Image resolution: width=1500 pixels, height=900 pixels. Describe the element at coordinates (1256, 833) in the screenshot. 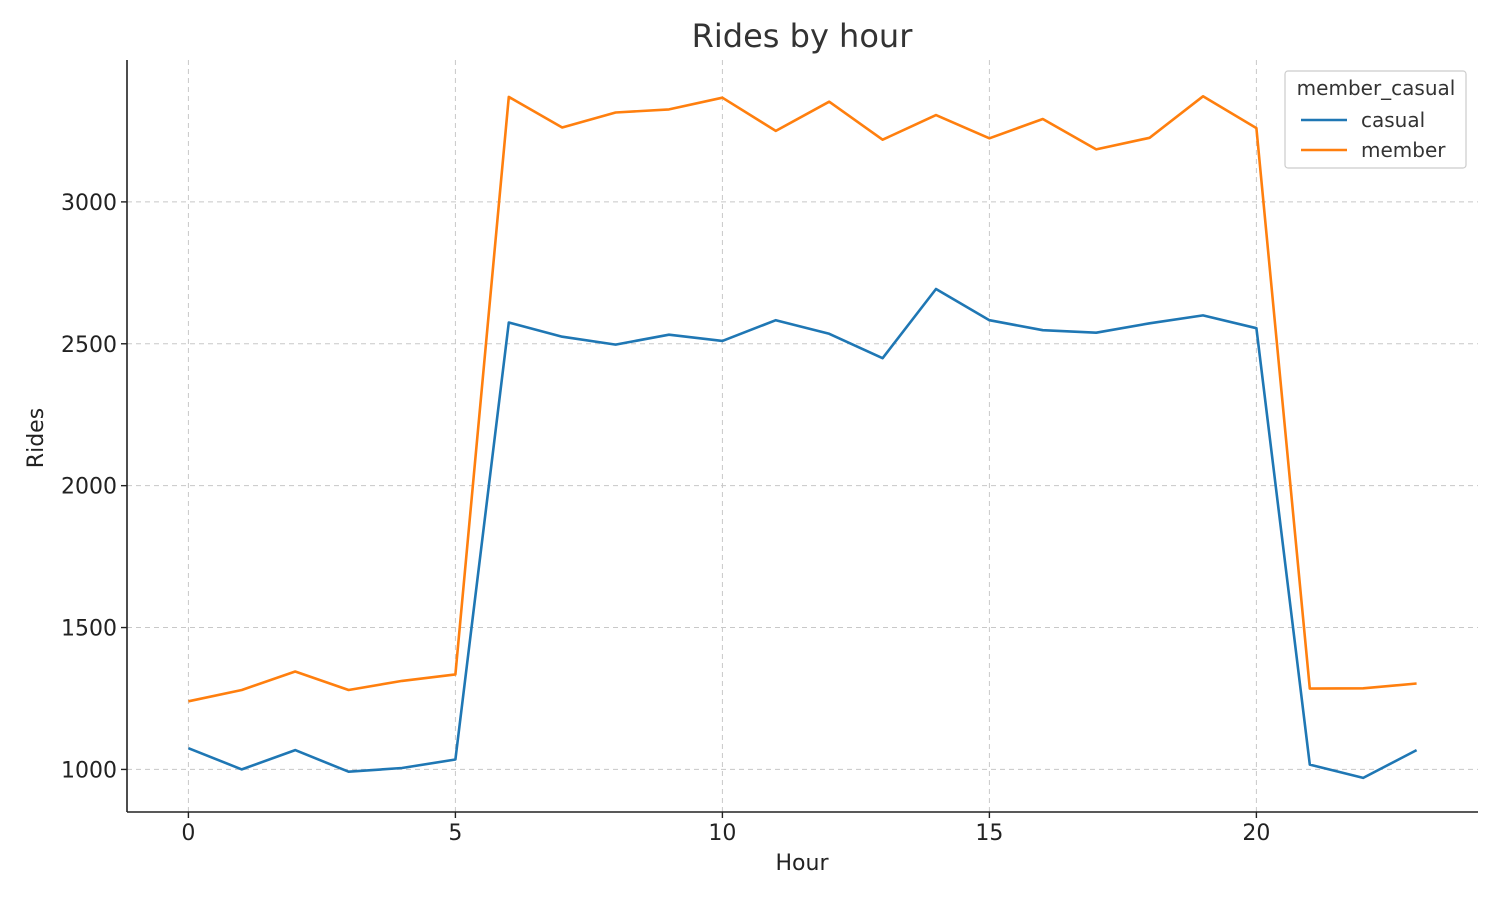

I see `x-tick-label: 20` at that location.